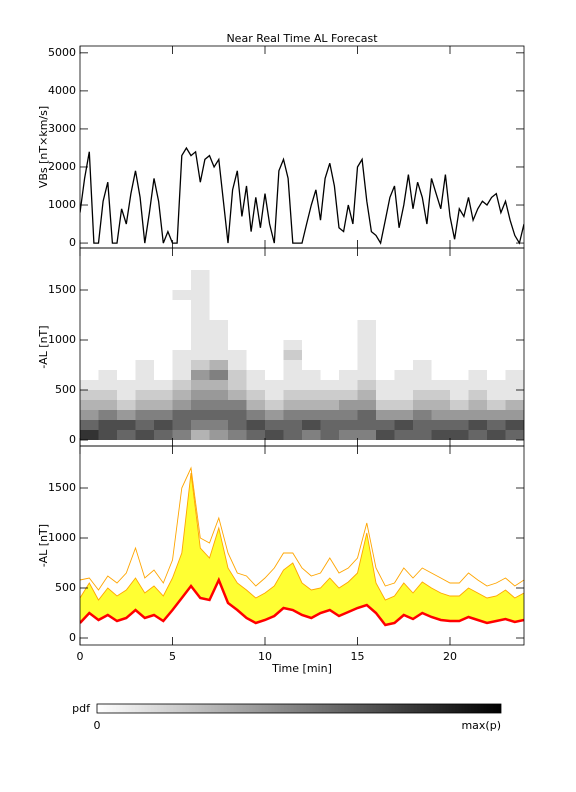 The width and height of the screenshot is (576, 792). What do you see at coordinates (481, 725) in the screenshot?
I see `colorbar-max-label: max(p)` at bounding box center [481, 725].